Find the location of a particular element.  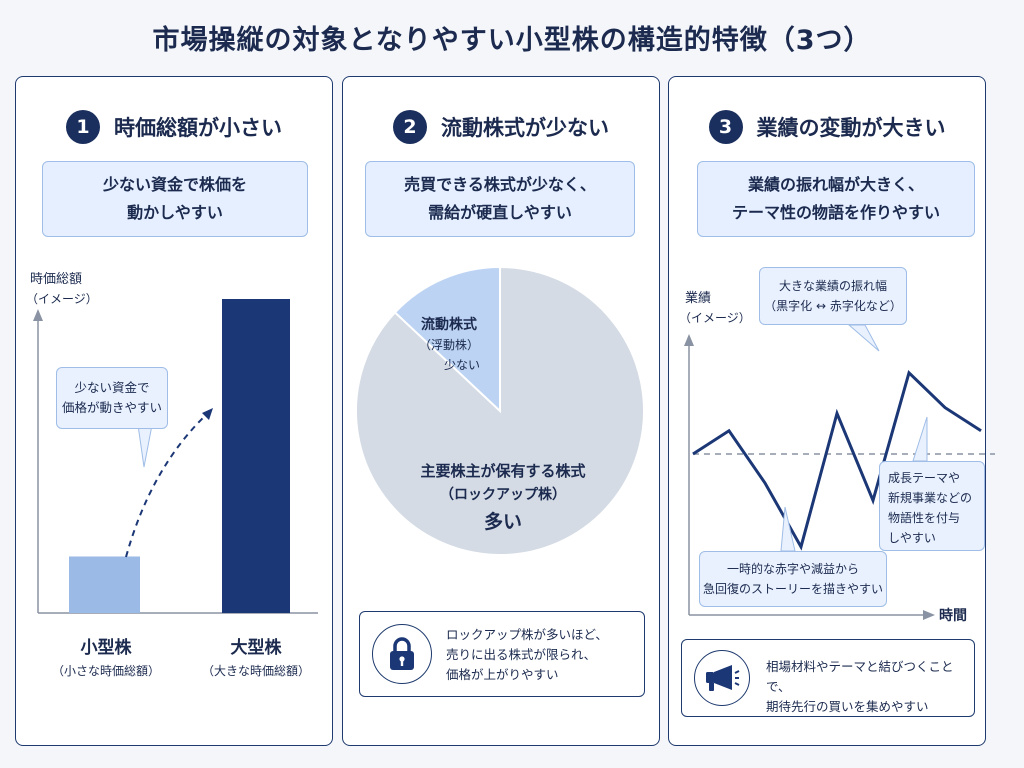

slice-amount: 少ない is located at coordinates (461, 365).